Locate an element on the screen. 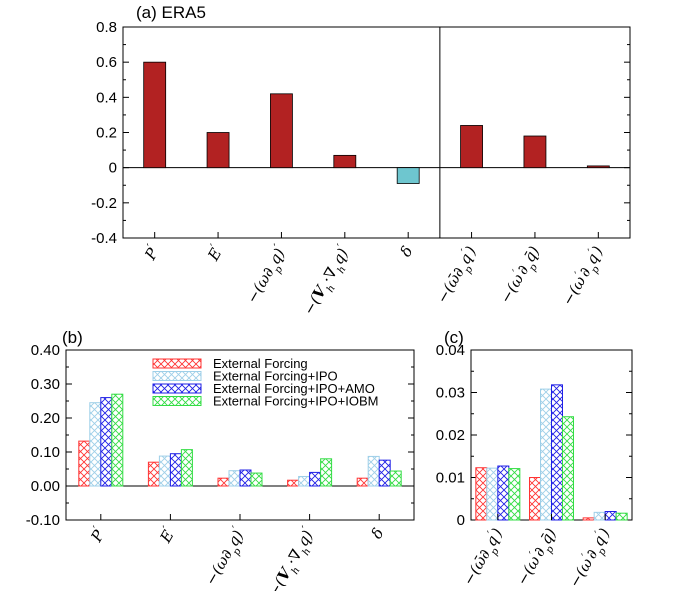 The image size is (685, 591). legend-label-2: External Forcing+IPO is located at coordinates (275, 376).